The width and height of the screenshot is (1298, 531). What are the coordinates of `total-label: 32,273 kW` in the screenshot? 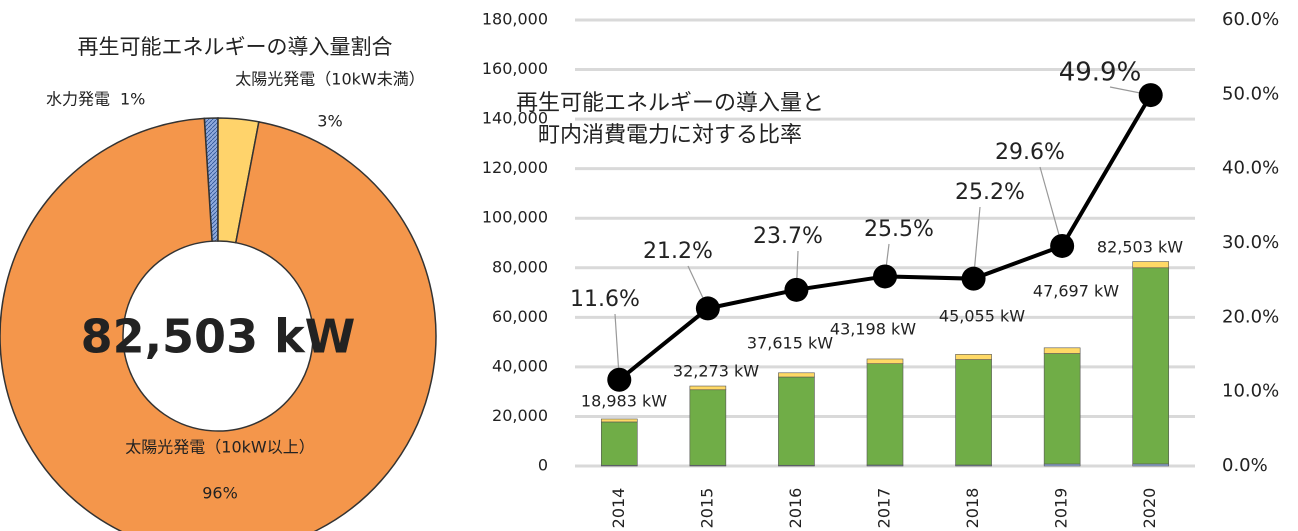 It's located at (716, 371).